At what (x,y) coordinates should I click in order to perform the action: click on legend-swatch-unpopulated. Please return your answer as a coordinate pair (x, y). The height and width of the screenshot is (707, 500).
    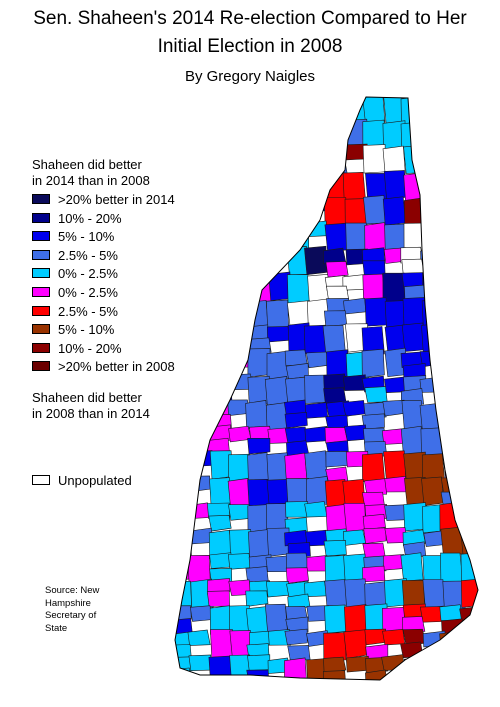
    Looking at the image, I should click on (41, 480).